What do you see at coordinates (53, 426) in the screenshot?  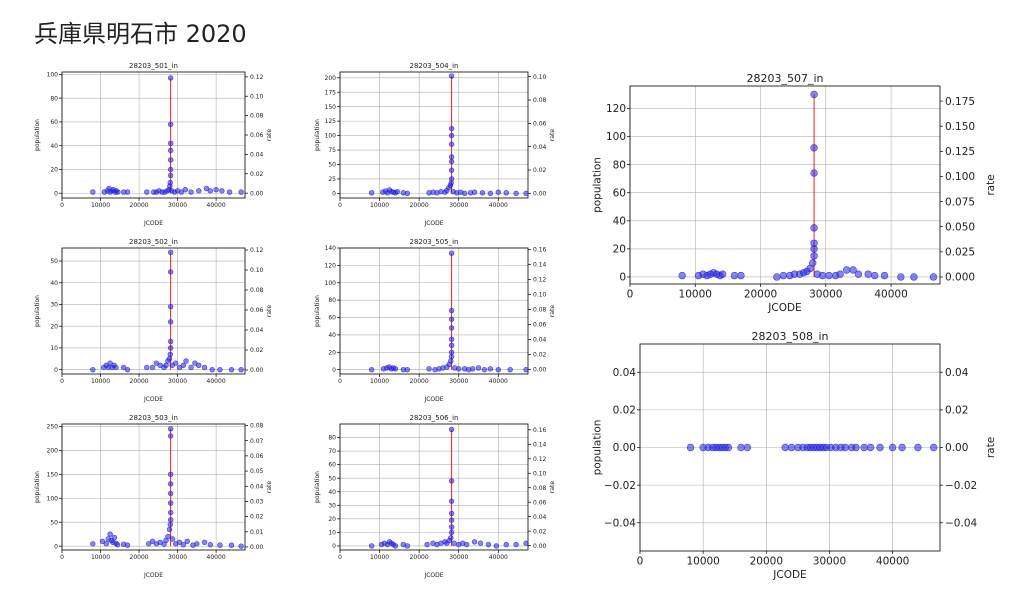 I see `y-tick-label: 250` at bounding box center [53, 426].